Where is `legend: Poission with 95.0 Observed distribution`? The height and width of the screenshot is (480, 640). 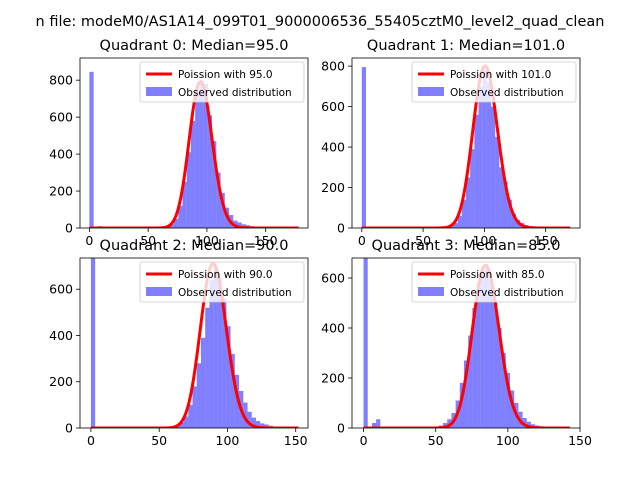
legend: Poission with 95.0 Observed distribution is located at coordinates (222, 82).